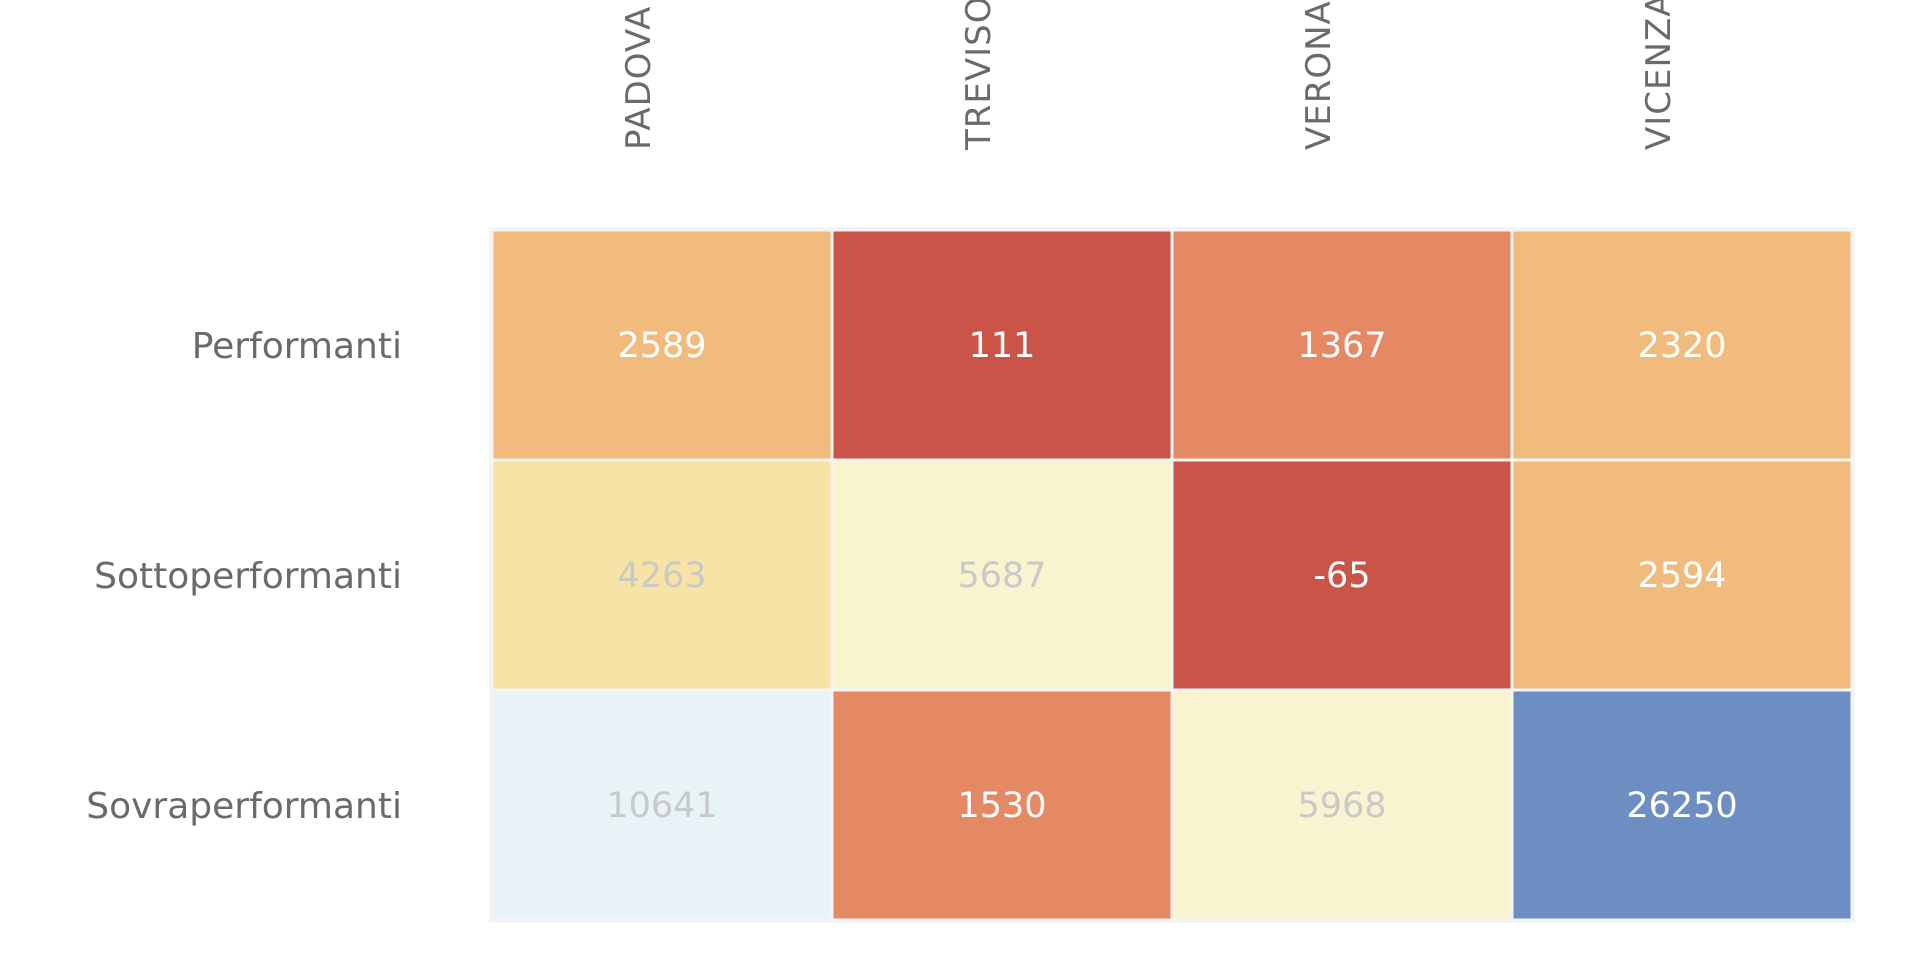  I want to click on column-labels: PADOVA TREVISO VERONA VICENZA, so click(1149, 75).